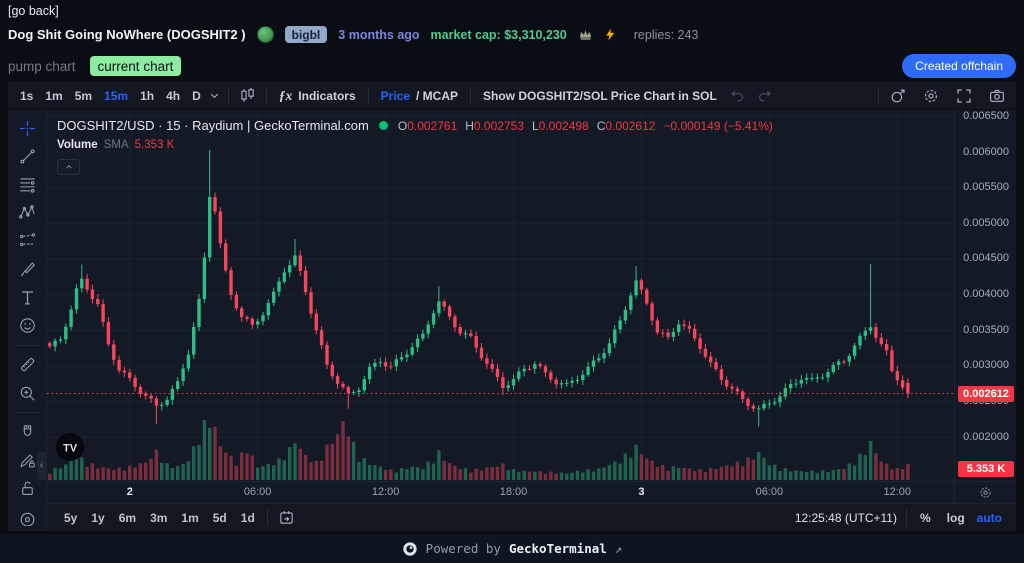  Describe the element at coordinates (610, 34) in the screenshot. I see `lightning-icon` at that location.